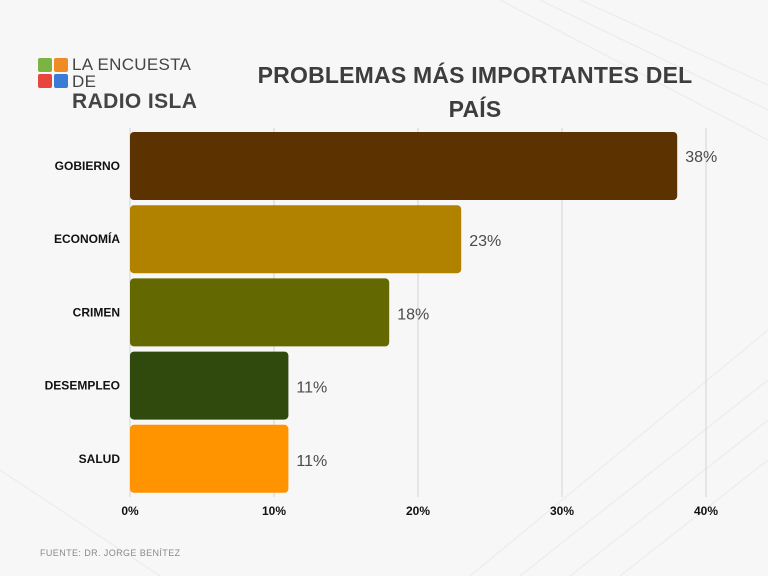 The width and height of the screenshot is (768, 576). What do you see at coordinates (274, 511) in the screenshot?
I see `tick-label-1: 10%` at bounding box center [274, 511].